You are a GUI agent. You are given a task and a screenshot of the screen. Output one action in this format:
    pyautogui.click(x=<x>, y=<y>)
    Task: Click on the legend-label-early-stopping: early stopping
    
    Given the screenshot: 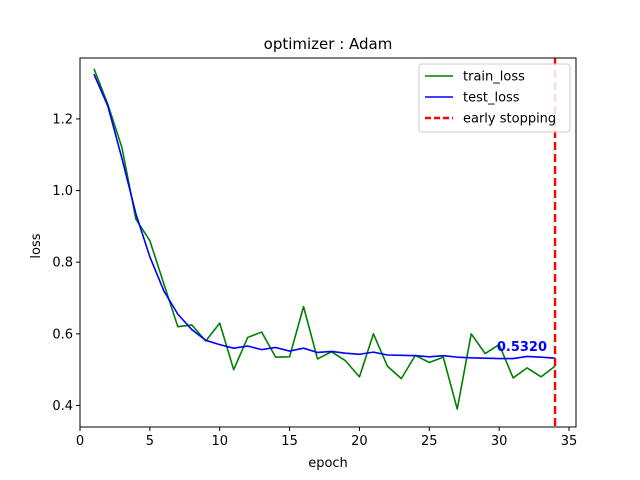 What is the action you would take?
    pyautogui.click(x=509, y=119)
    